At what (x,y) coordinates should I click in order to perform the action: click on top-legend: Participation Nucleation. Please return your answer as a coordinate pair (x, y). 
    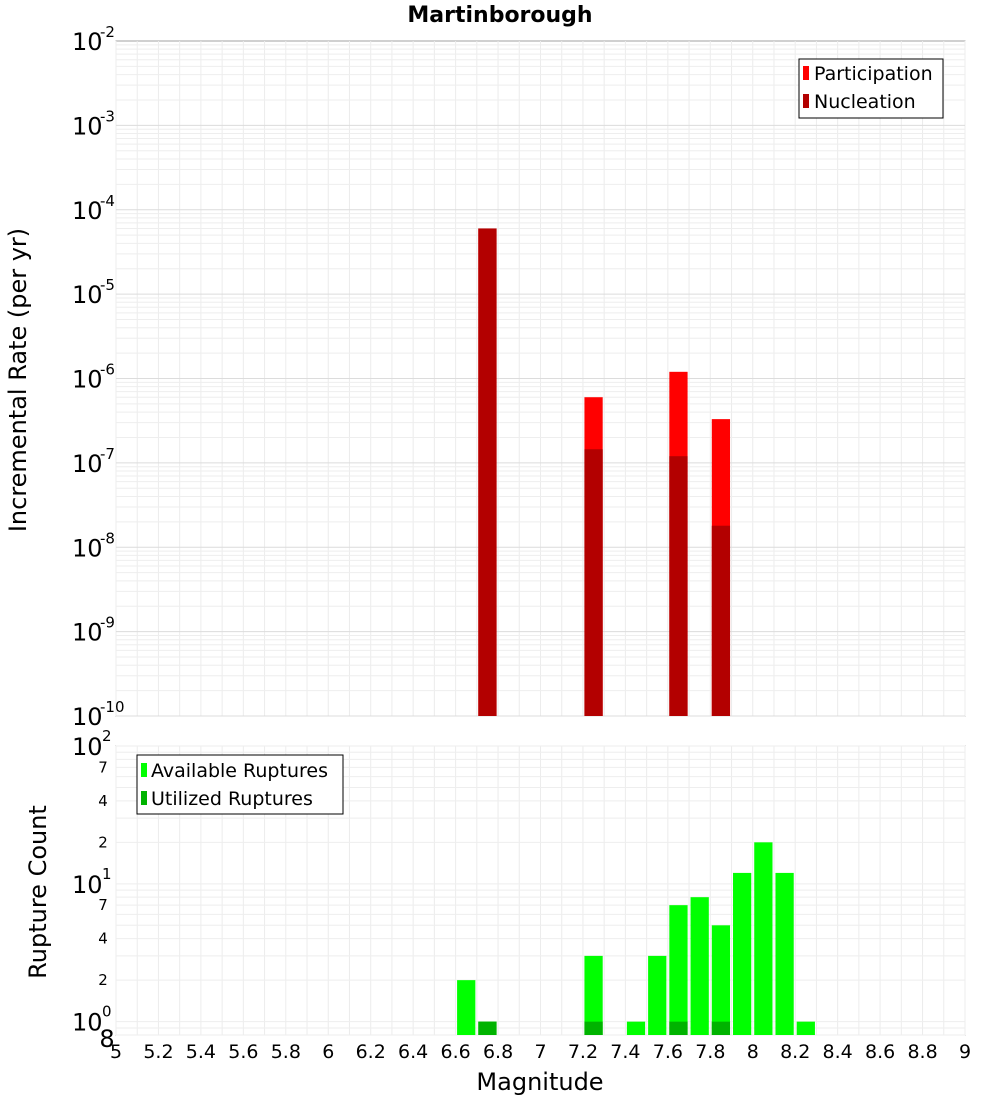
    Looking at the image, I should click on (871, 88).